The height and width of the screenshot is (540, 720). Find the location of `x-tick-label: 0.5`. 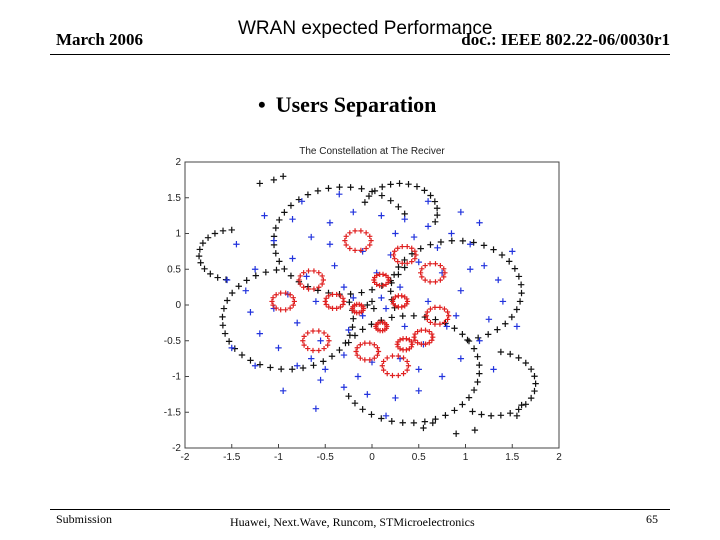

x-tick-label: 0.5 is located at coordinates (419, 457).